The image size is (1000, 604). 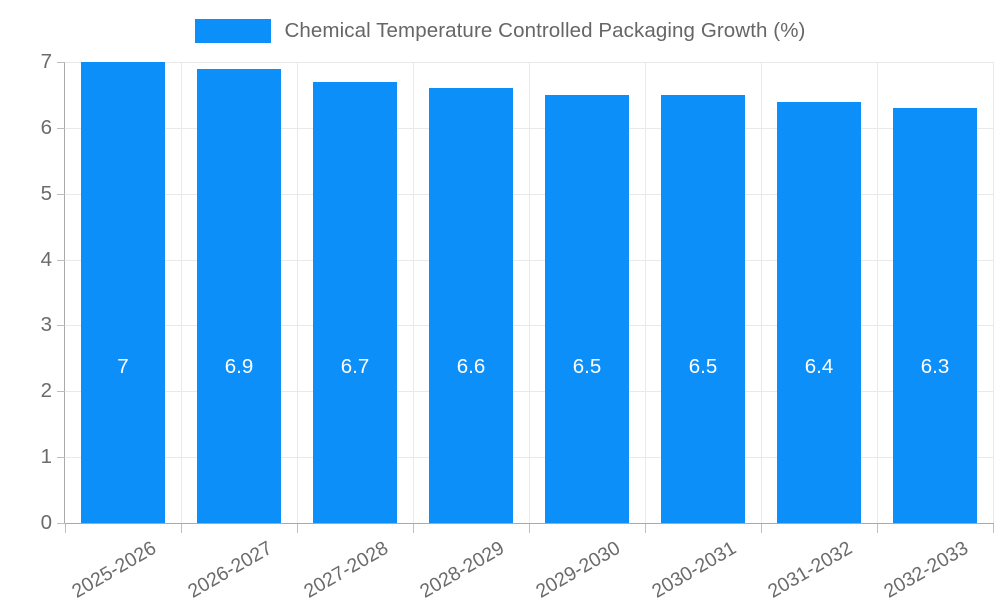 I want to click on bar: 7, so click(x=123, y=292).